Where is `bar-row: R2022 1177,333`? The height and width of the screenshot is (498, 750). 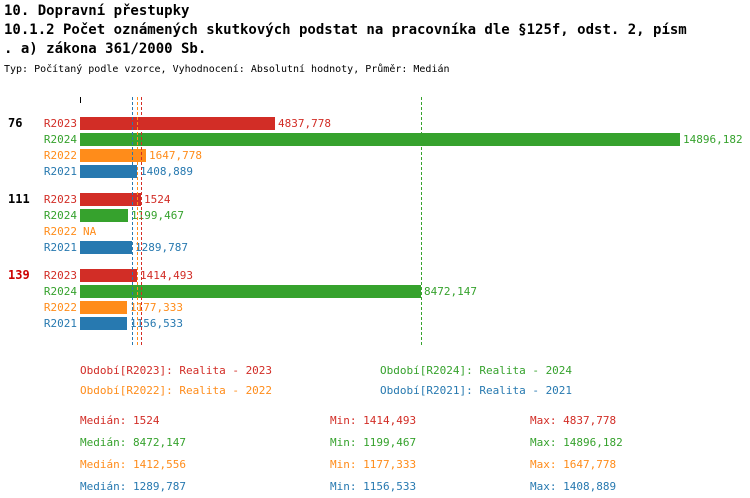 bar-row: R2022 1177,333 is located at coordinates (375, 307).